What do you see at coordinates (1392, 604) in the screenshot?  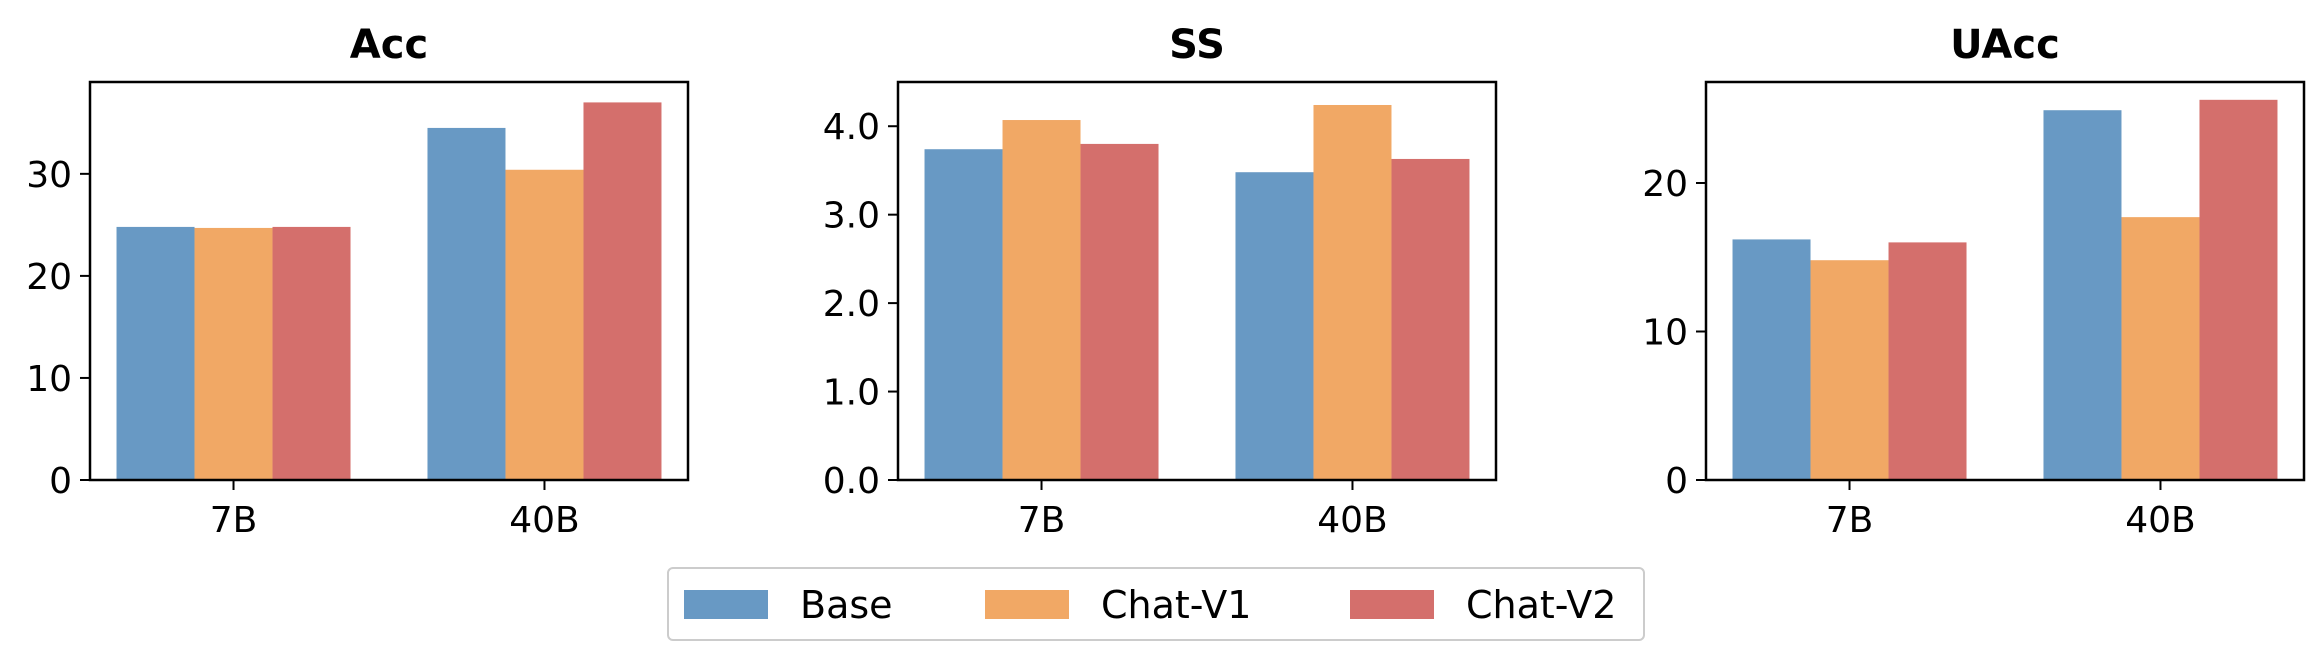 I see `legend-swatch-chat-v2` at bounding box center [1392, 604].